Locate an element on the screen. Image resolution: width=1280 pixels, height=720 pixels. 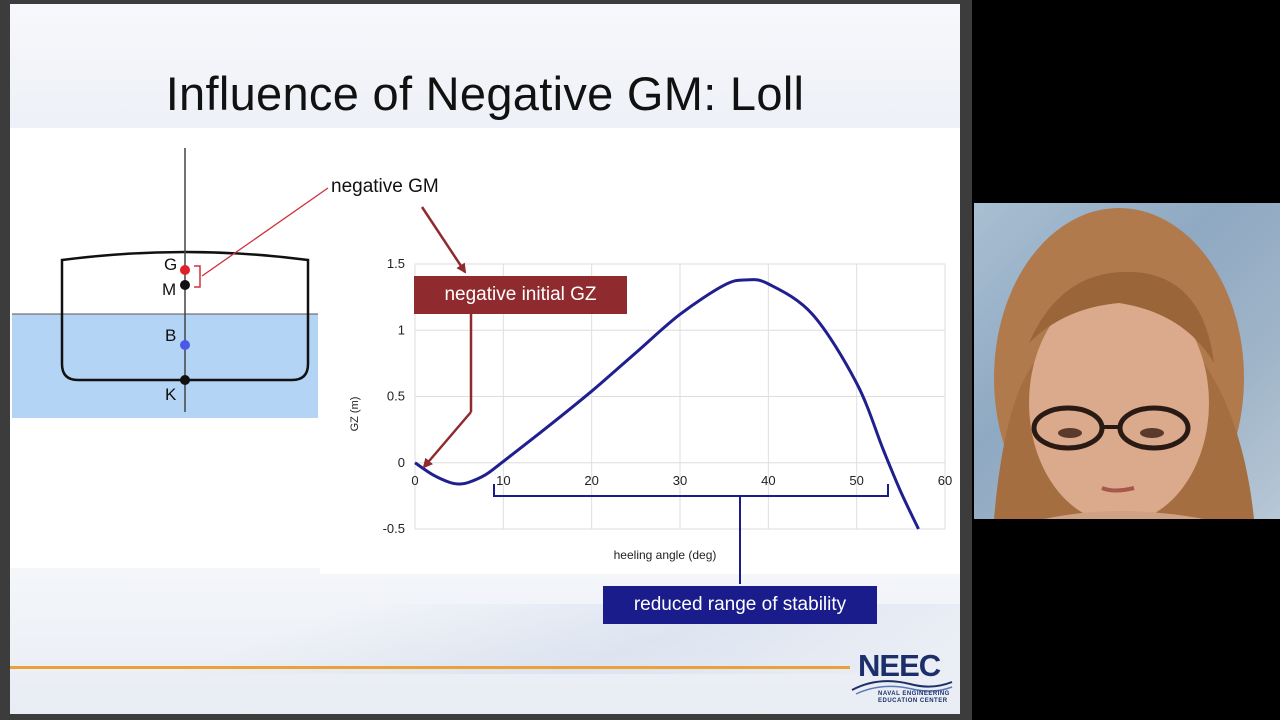
slide-title: Influence of Negative GM: Loll is located at coordinates (485, 93).